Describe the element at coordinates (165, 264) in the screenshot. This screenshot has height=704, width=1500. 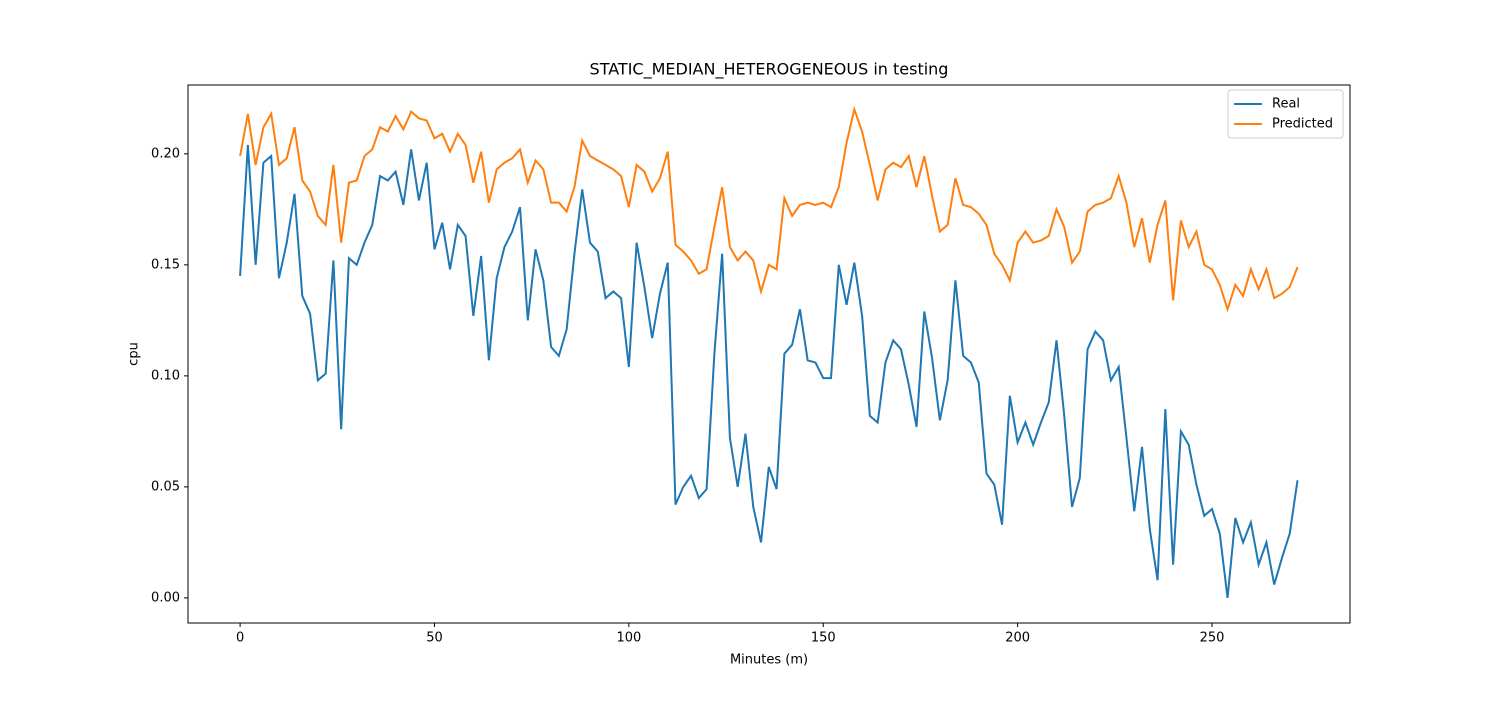
I see `y-tick-label: 0.15` at that location.